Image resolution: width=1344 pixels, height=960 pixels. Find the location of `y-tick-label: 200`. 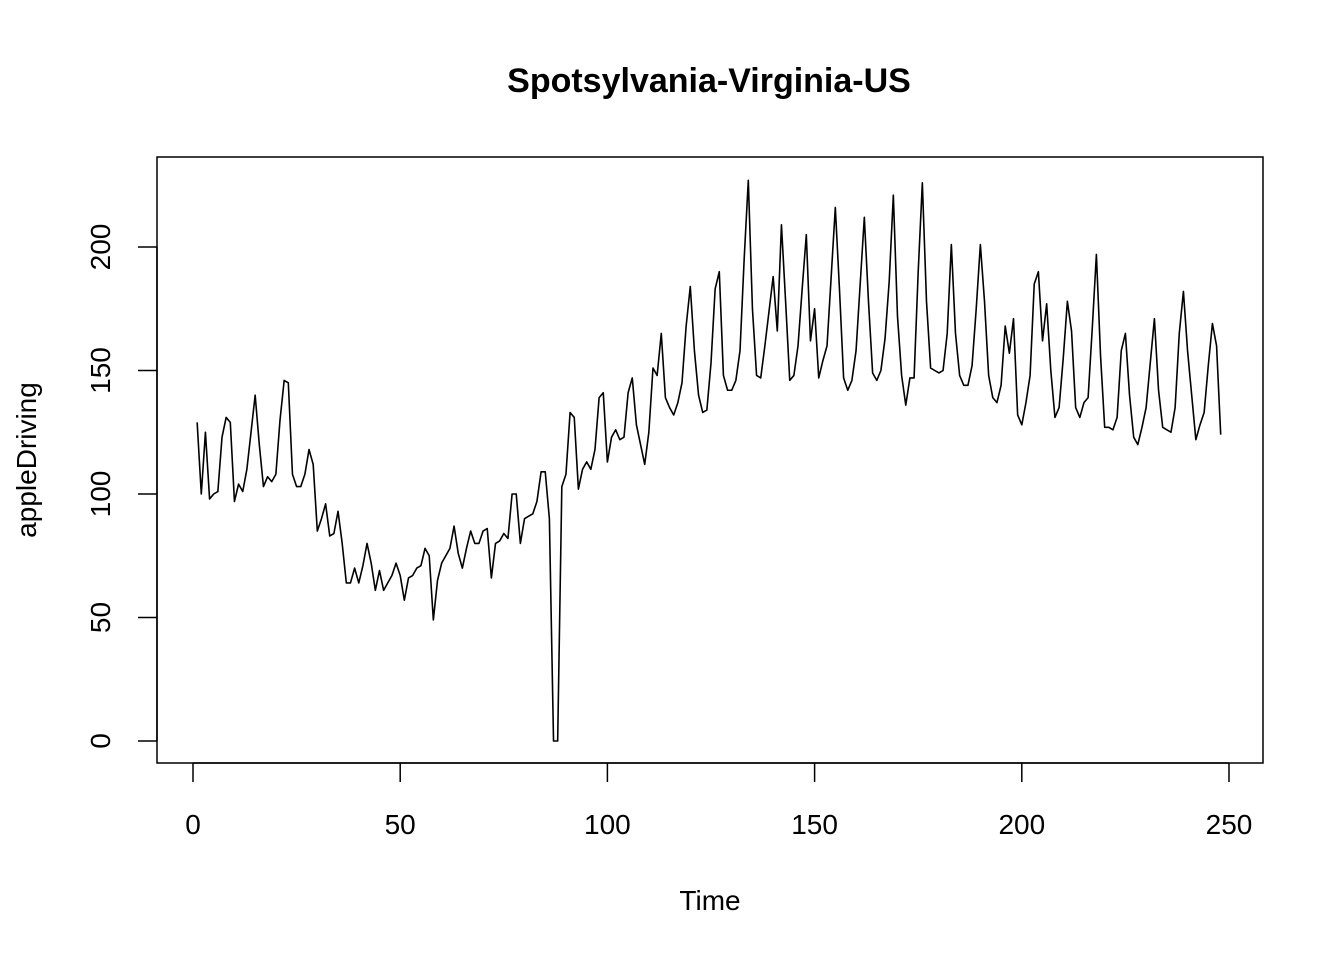

y-tick-label: 200 is located at coordinates (100, 247).